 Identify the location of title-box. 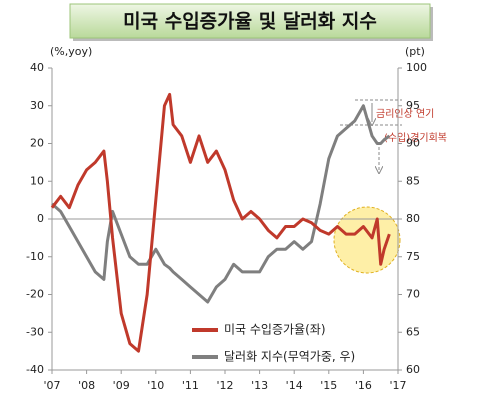
(250, 21).